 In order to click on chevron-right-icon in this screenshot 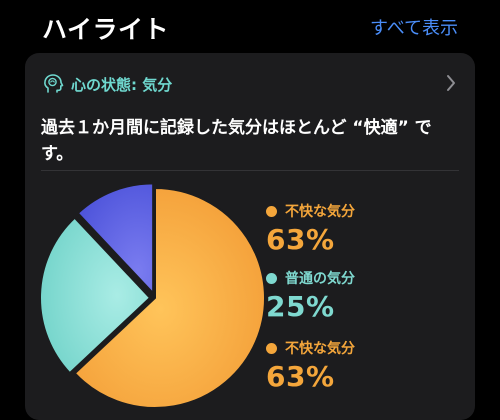, I will do `click(451, 83)`.